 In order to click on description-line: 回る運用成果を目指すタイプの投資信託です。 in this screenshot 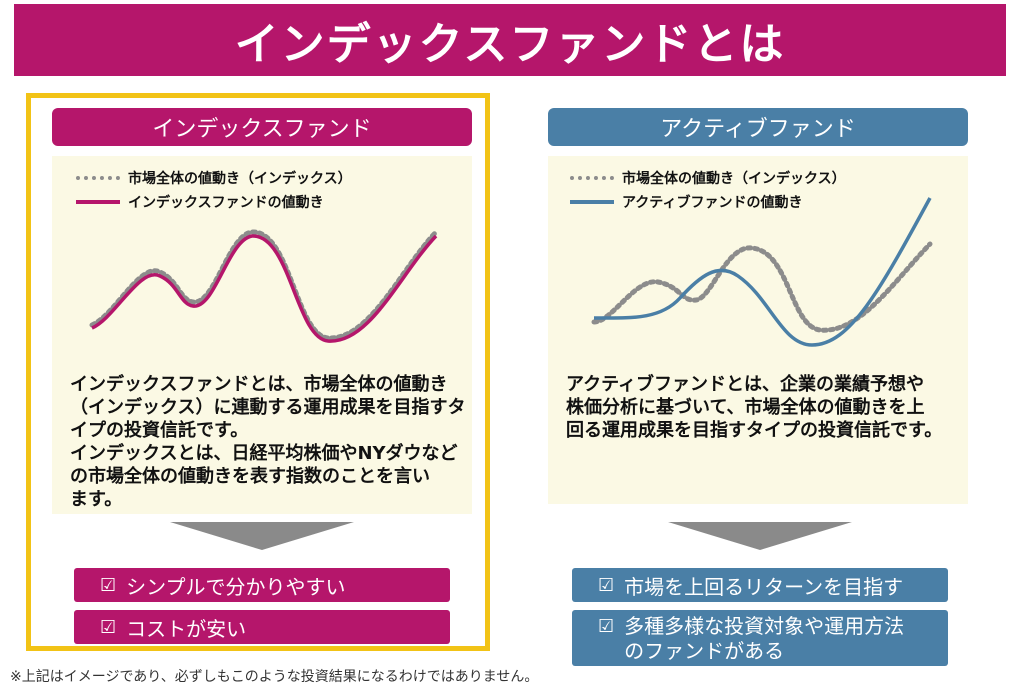, I will do `click(754, 430)`.